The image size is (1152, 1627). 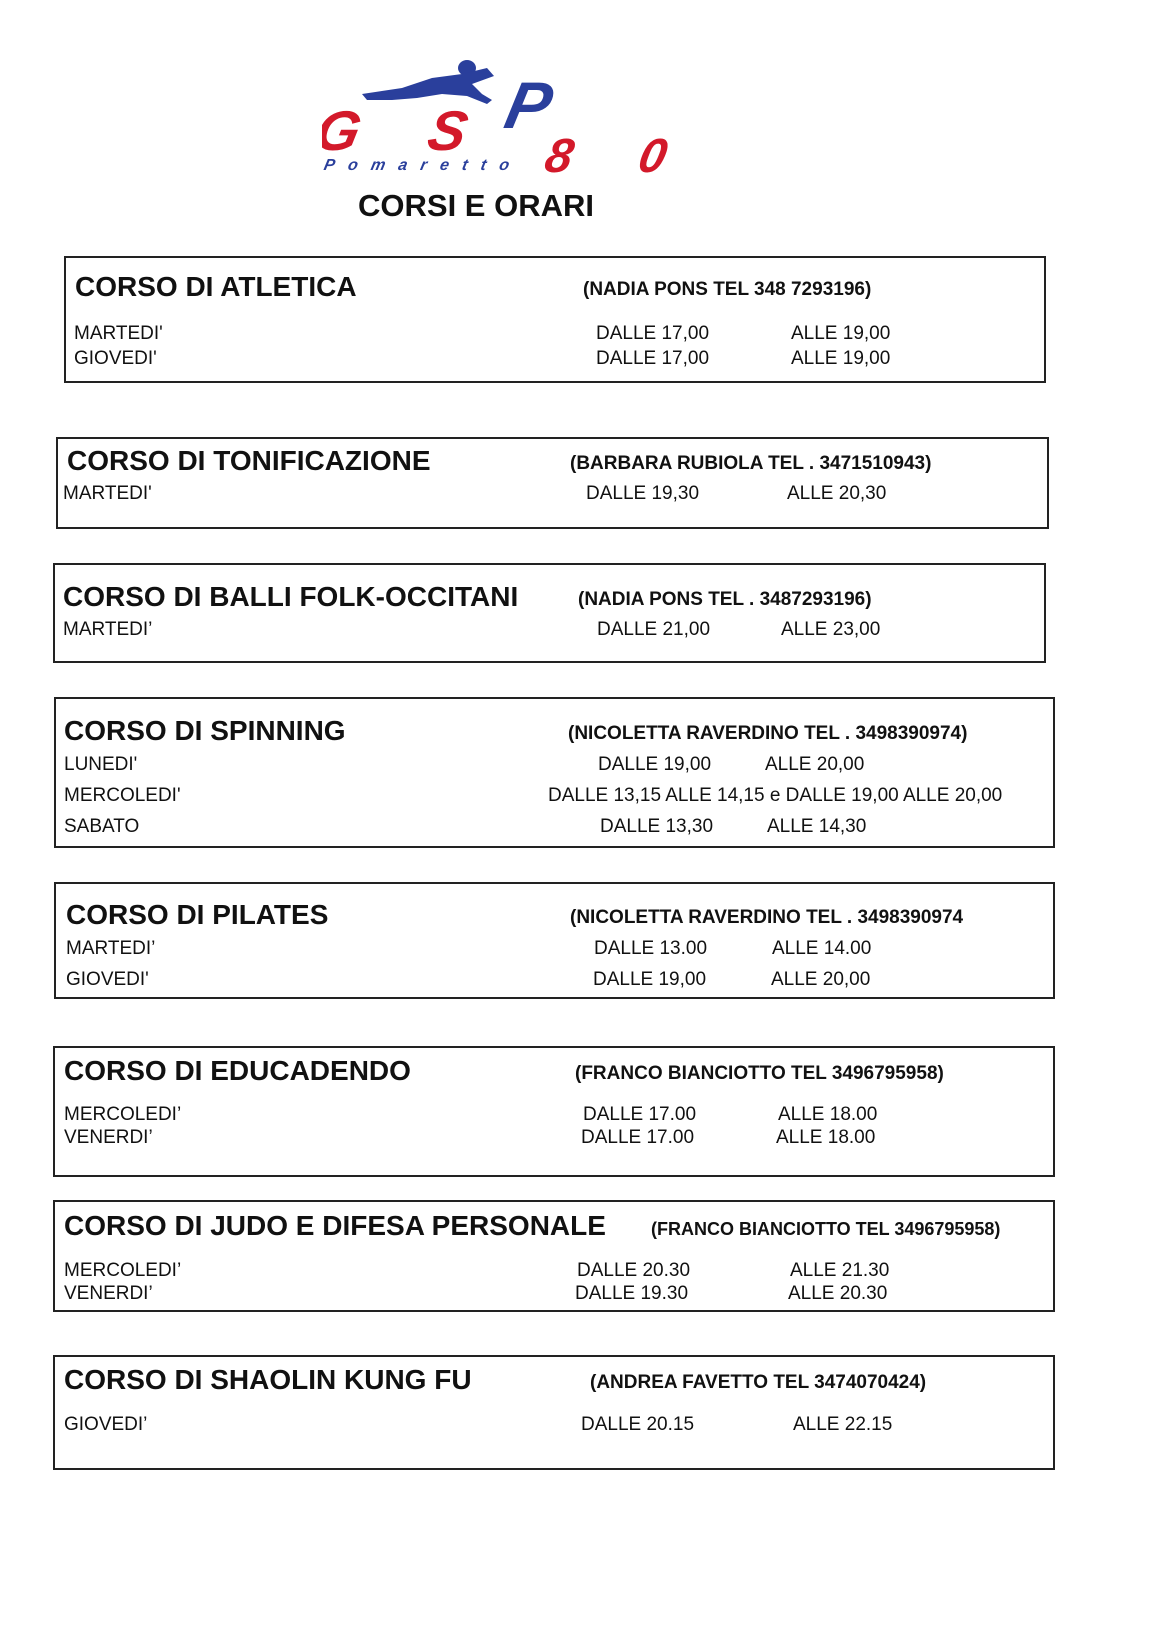 What do you see at coordinates (102, 826) in the screenshot?
I see `day: SABATO` at bounding box center [102, 826].